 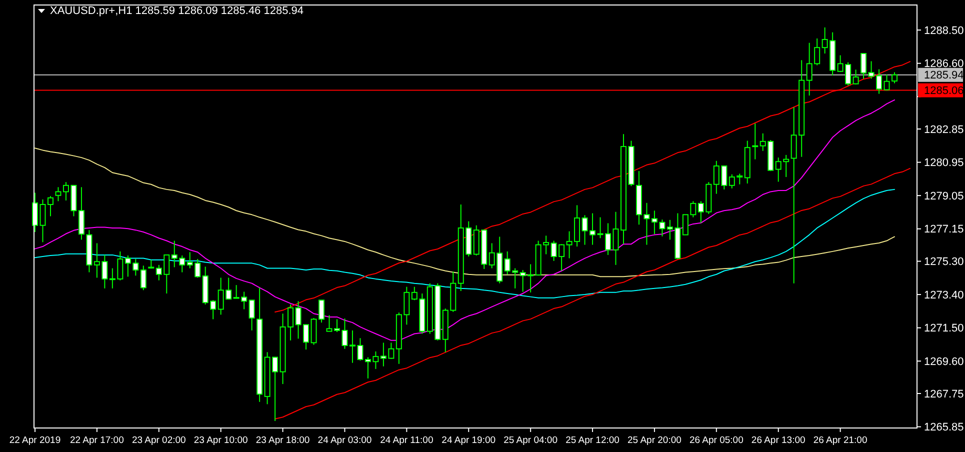 I want to click on y-tick-label: 1282.85, so click(x=944, y=130).